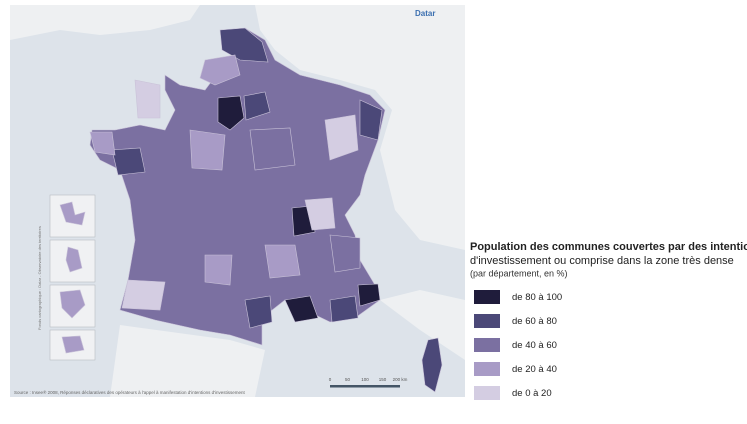 The image size is (747, 424). Describe the element at coordinates (365, 386) in the screenshot. I see `scale-line` at that location.